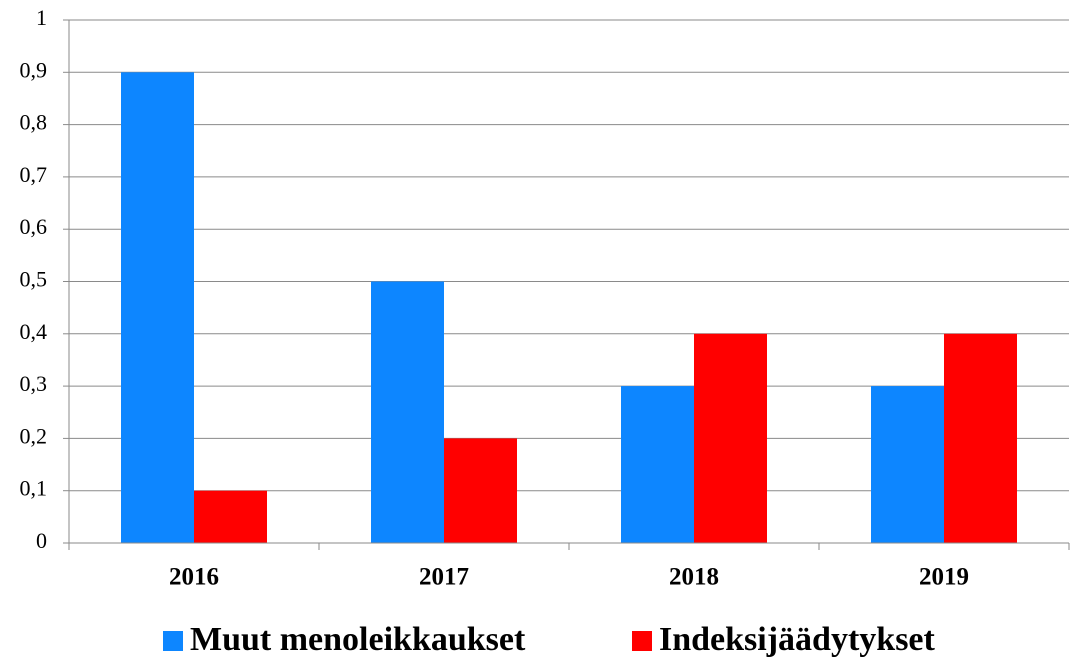 This screenshot has height=662, width=1071. I want to click on y-tick-label: 0,8, so click(34, 122).